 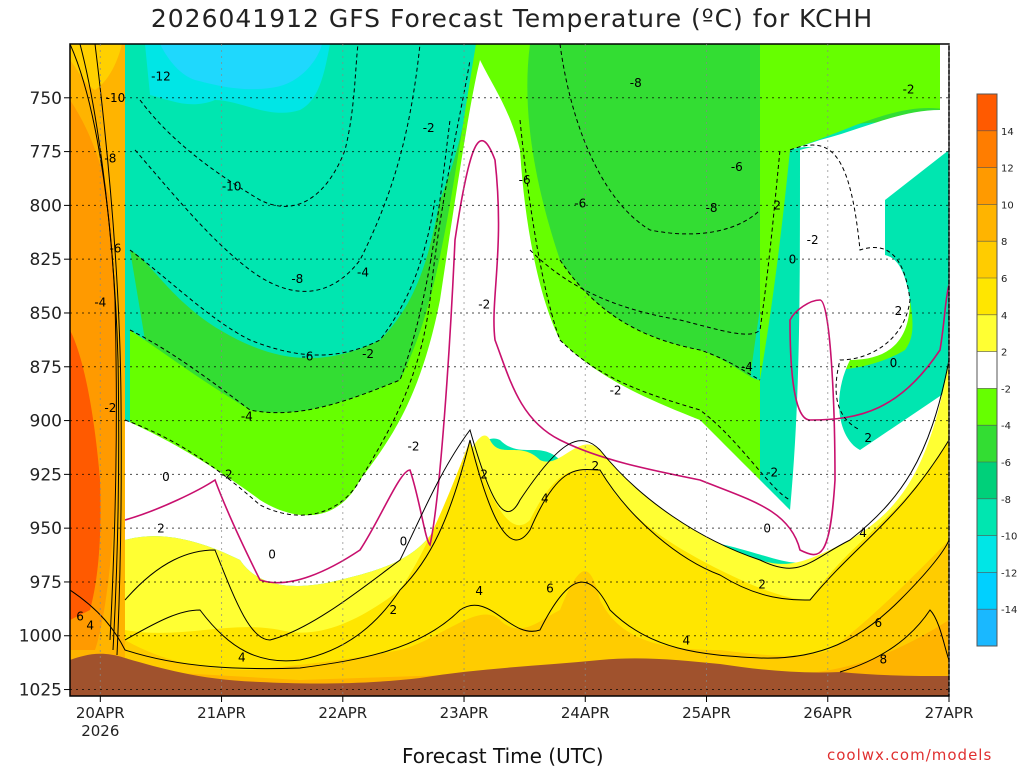 I want to click on band-left-hottest, so click(x=85, y=475).